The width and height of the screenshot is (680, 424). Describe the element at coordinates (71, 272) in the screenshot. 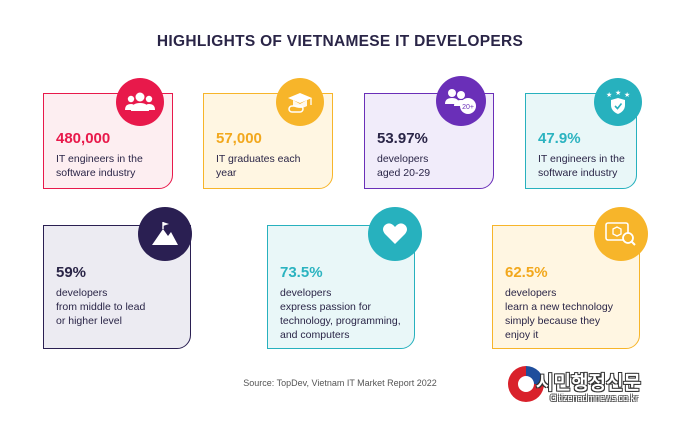

I see `stat-value: 59%` at that location.